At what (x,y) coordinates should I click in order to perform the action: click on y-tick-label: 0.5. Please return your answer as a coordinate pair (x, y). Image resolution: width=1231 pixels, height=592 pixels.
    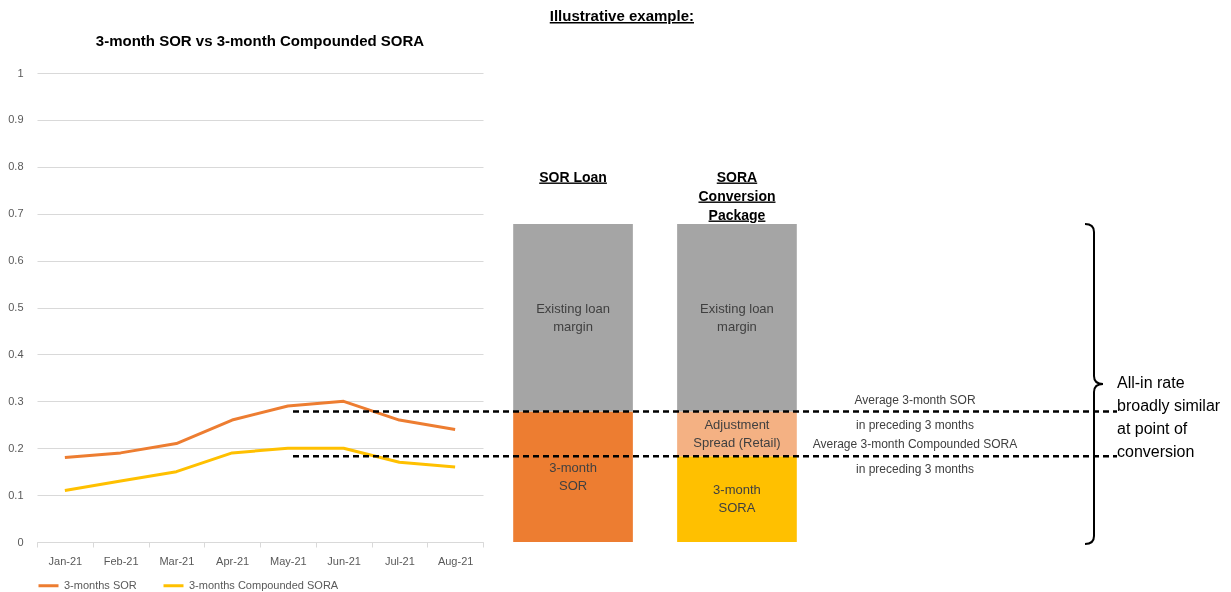
    Looking at the image, I should click on (16, 307).